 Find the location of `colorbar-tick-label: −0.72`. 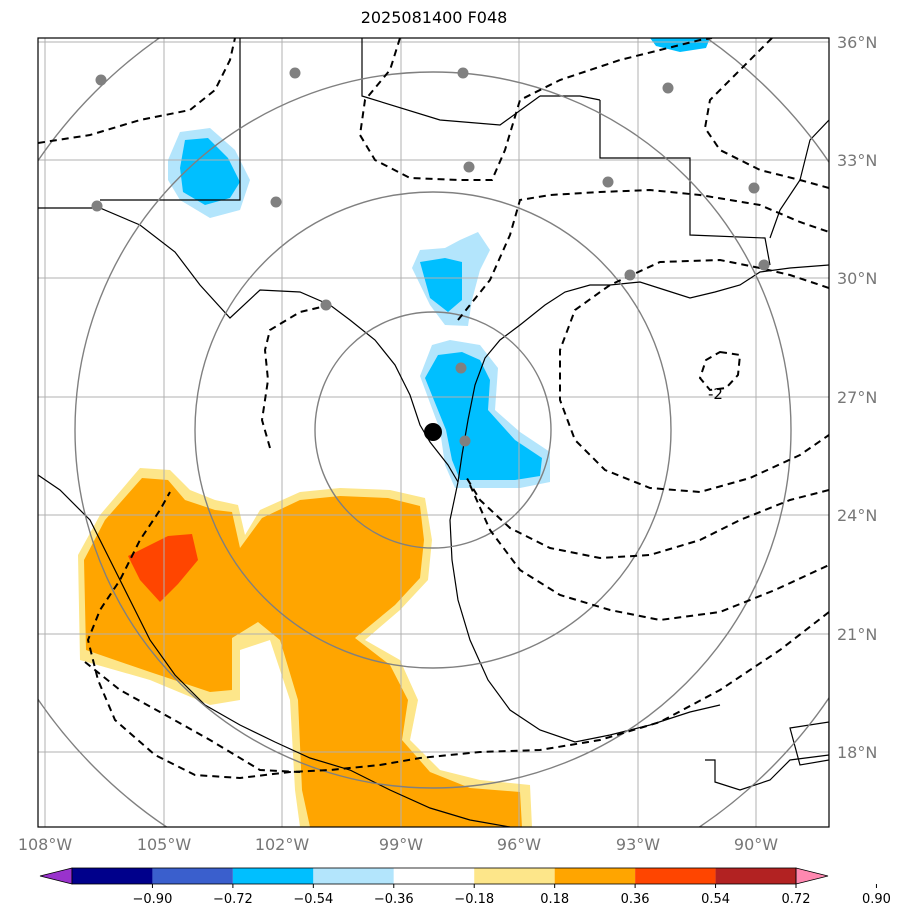

colorbar-tick-label: −0.72 is located at coordinates (233, 899).